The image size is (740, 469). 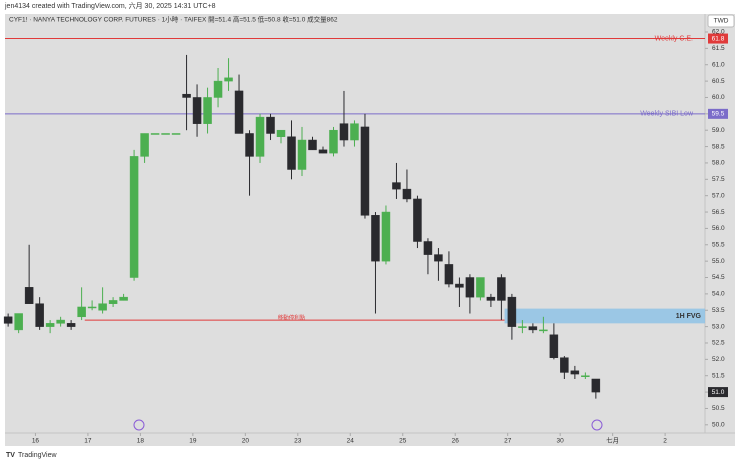 I want to click on x-tick-label: 2, so click(x=665, y=441).